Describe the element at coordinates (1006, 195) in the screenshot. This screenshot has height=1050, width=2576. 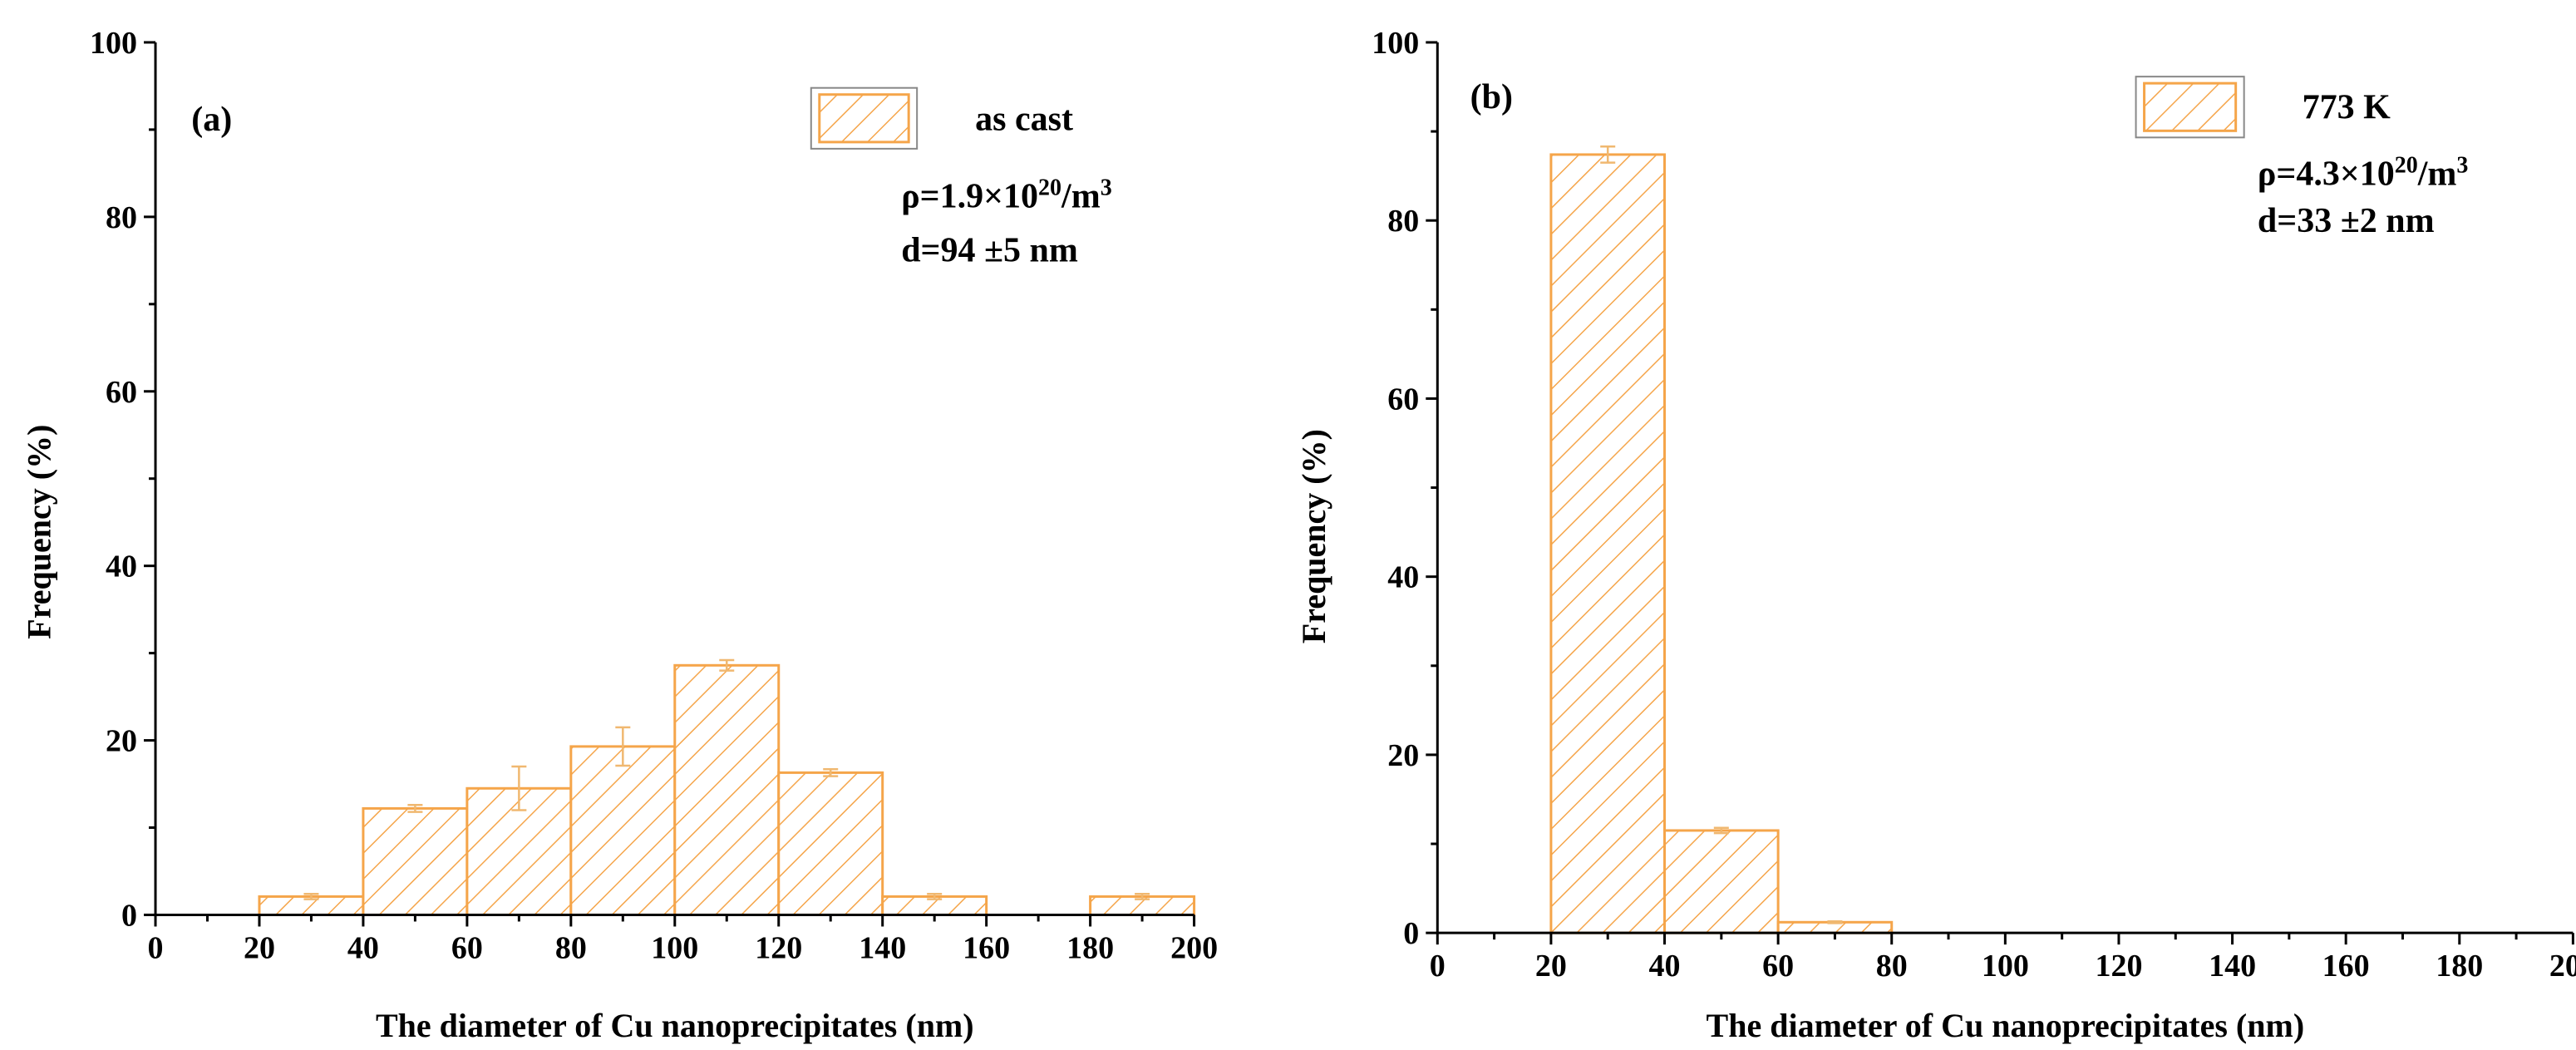
I see `density-annotation: ρ=1.9×1020/m3` at that location.